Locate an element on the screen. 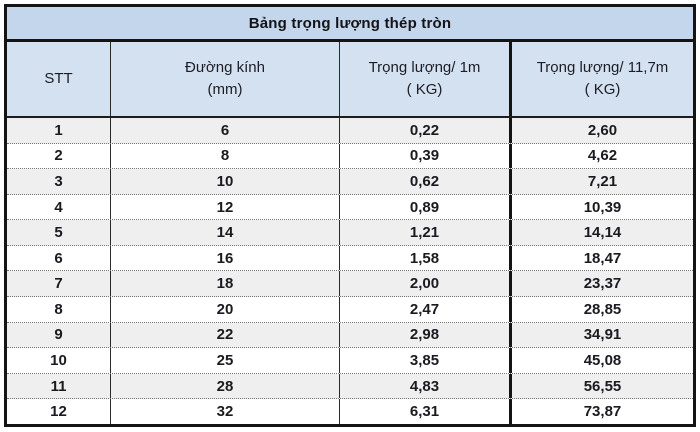  header-diameter: Đường kính (mm) is located at coordinates (225, 79).